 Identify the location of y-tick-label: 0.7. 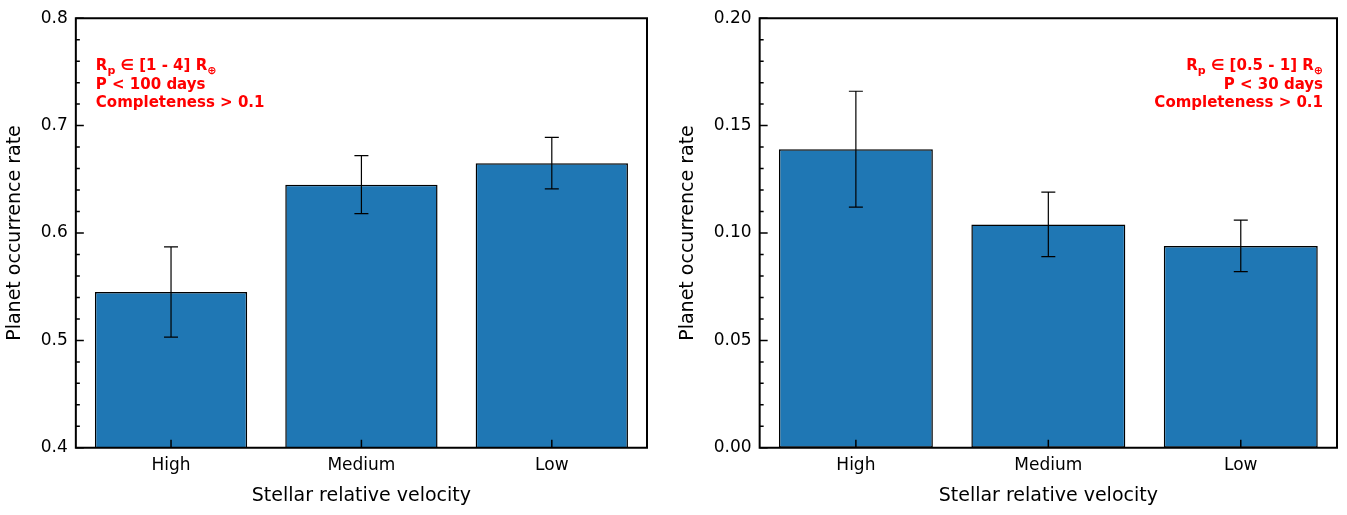
(54, 124).